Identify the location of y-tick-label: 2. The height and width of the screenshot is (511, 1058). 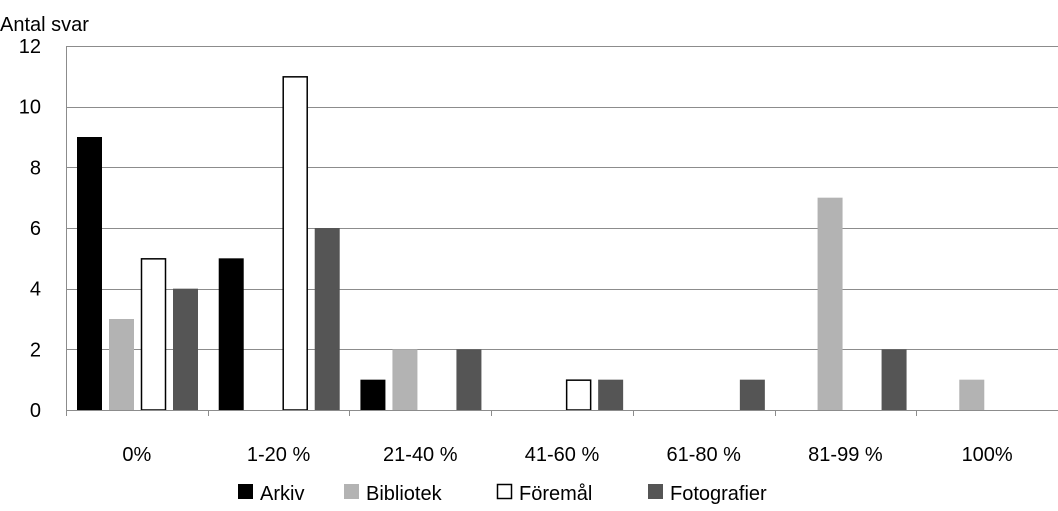
(35, 350).